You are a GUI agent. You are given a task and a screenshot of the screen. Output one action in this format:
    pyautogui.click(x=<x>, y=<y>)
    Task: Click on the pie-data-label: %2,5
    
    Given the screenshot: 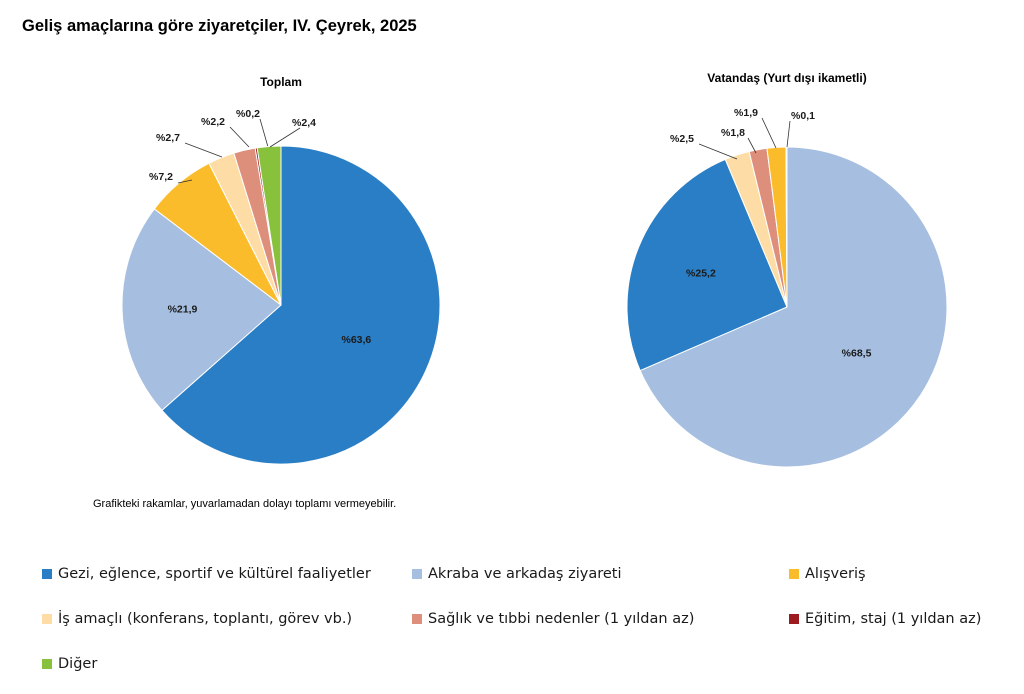 What is the action you would take?
    pyautogui.click(x=682, y=139)
    